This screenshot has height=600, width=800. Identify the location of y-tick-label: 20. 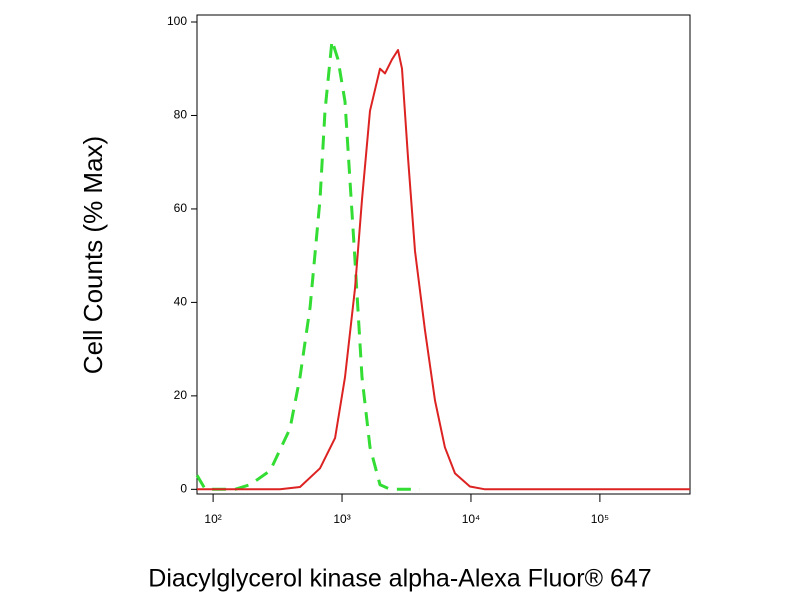
(181, 395).